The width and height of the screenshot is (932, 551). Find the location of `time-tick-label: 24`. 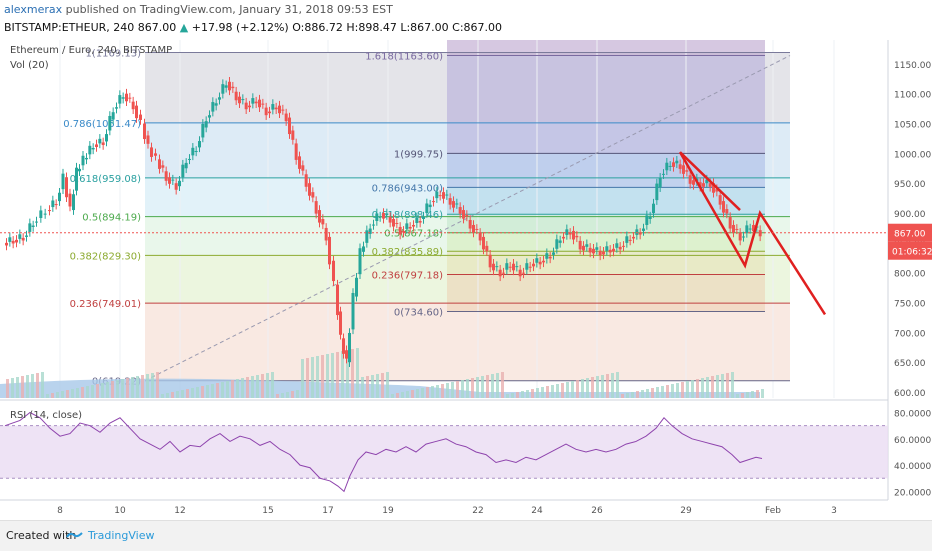

time-tick-label: 24 is located at coordinates (537, 511).